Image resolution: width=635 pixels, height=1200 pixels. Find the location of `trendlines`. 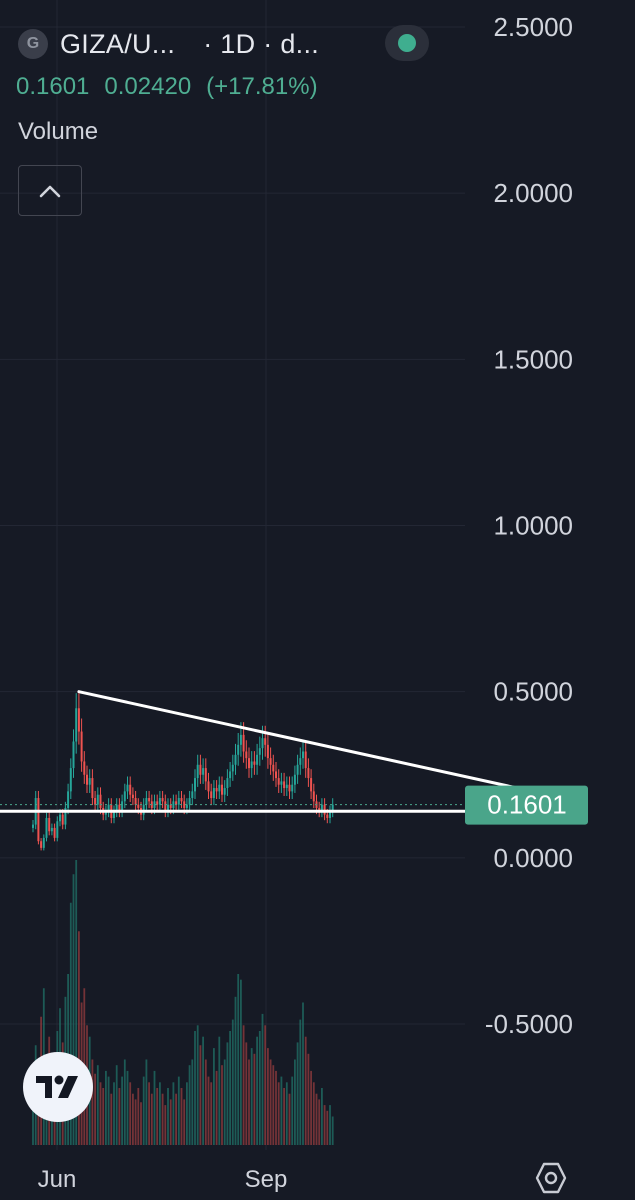

trendlines is located at coordinates (267, 751).